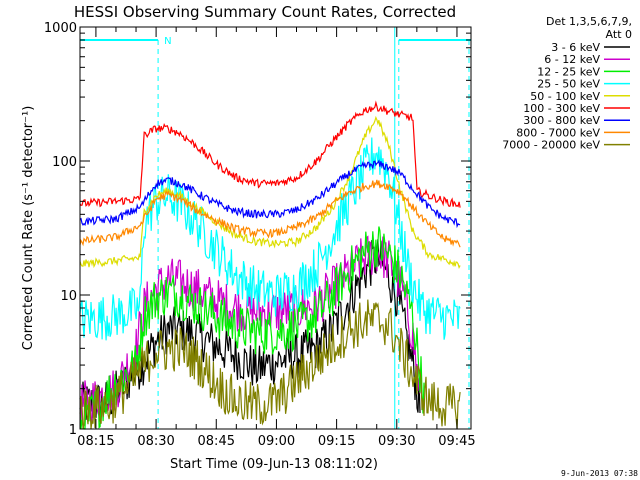 Image resolution: width=640 pixels, height=480 pixels. What do you see at coordinates (551, 145) in the screenshot?
I see `legend-entry-label: 7000 - 20000 keV` at bounding box center [551, 145].